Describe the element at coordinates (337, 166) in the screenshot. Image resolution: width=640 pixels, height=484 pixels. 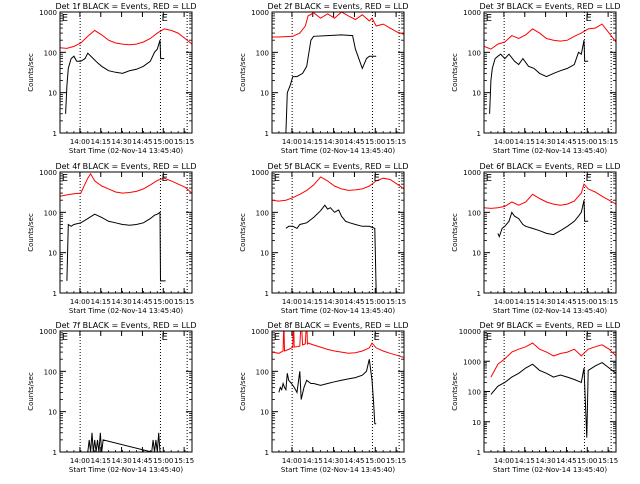
I see `chart-title: Det 5f BLACK = Events, RED = LLD` at that location.